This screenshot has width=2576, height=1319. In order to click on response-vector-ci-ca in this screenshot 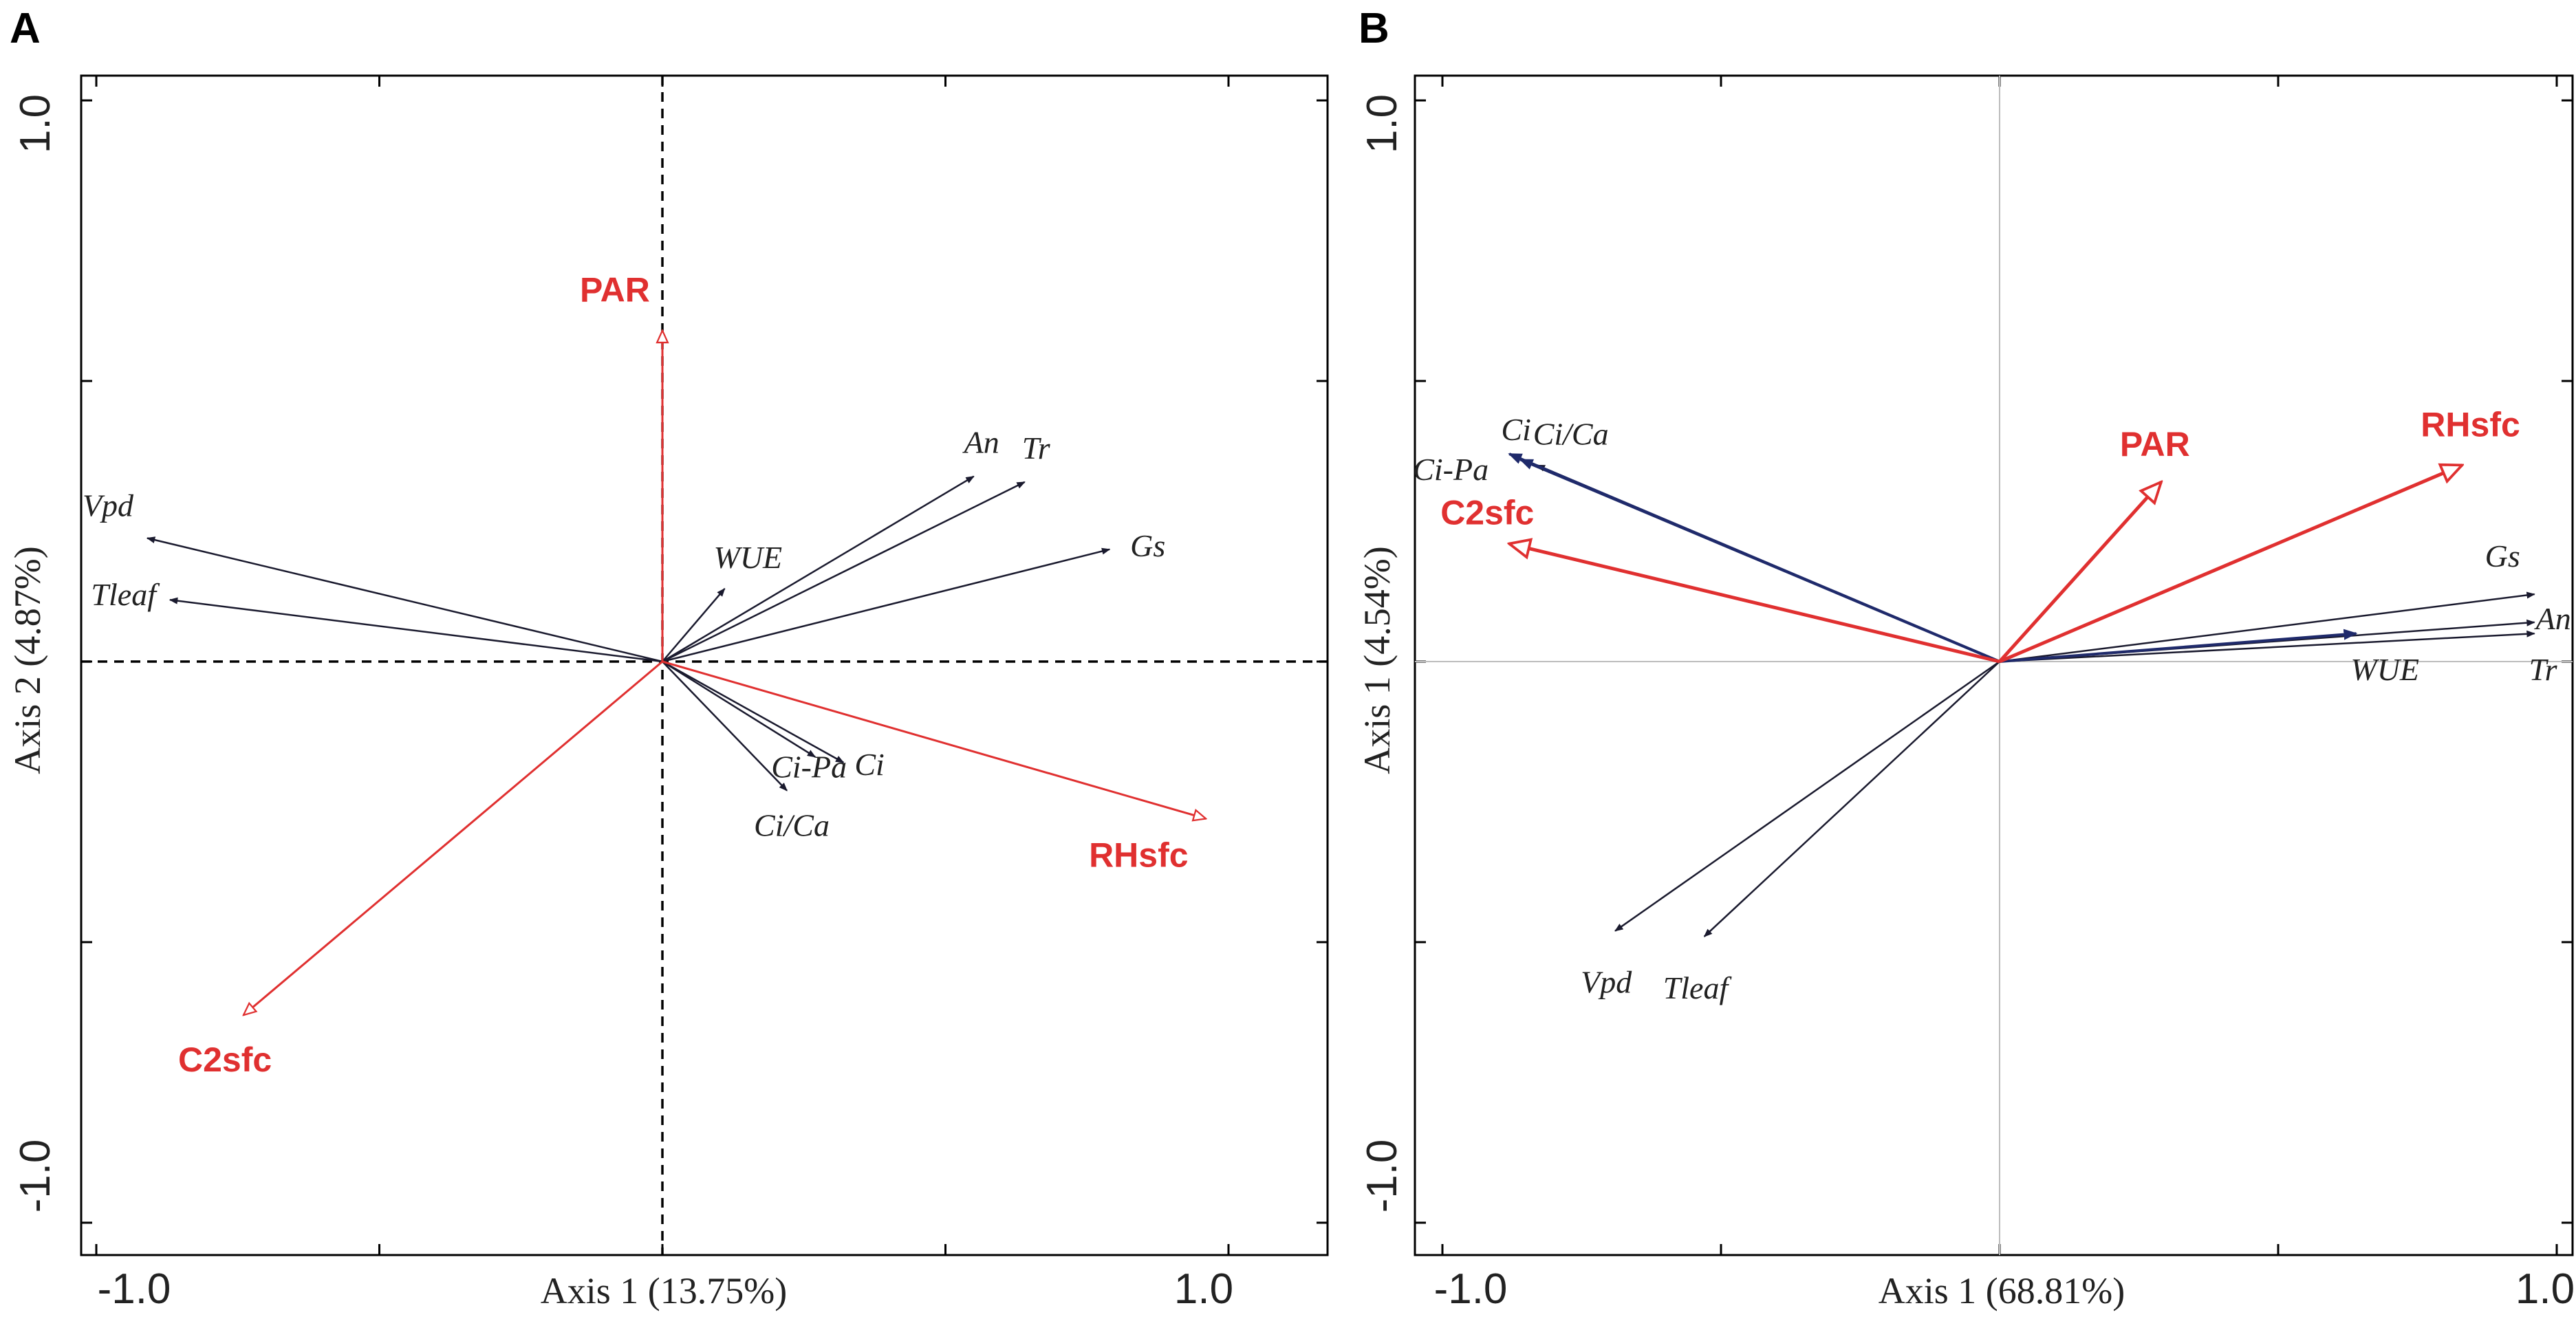, I will do `click(725, 726)`.